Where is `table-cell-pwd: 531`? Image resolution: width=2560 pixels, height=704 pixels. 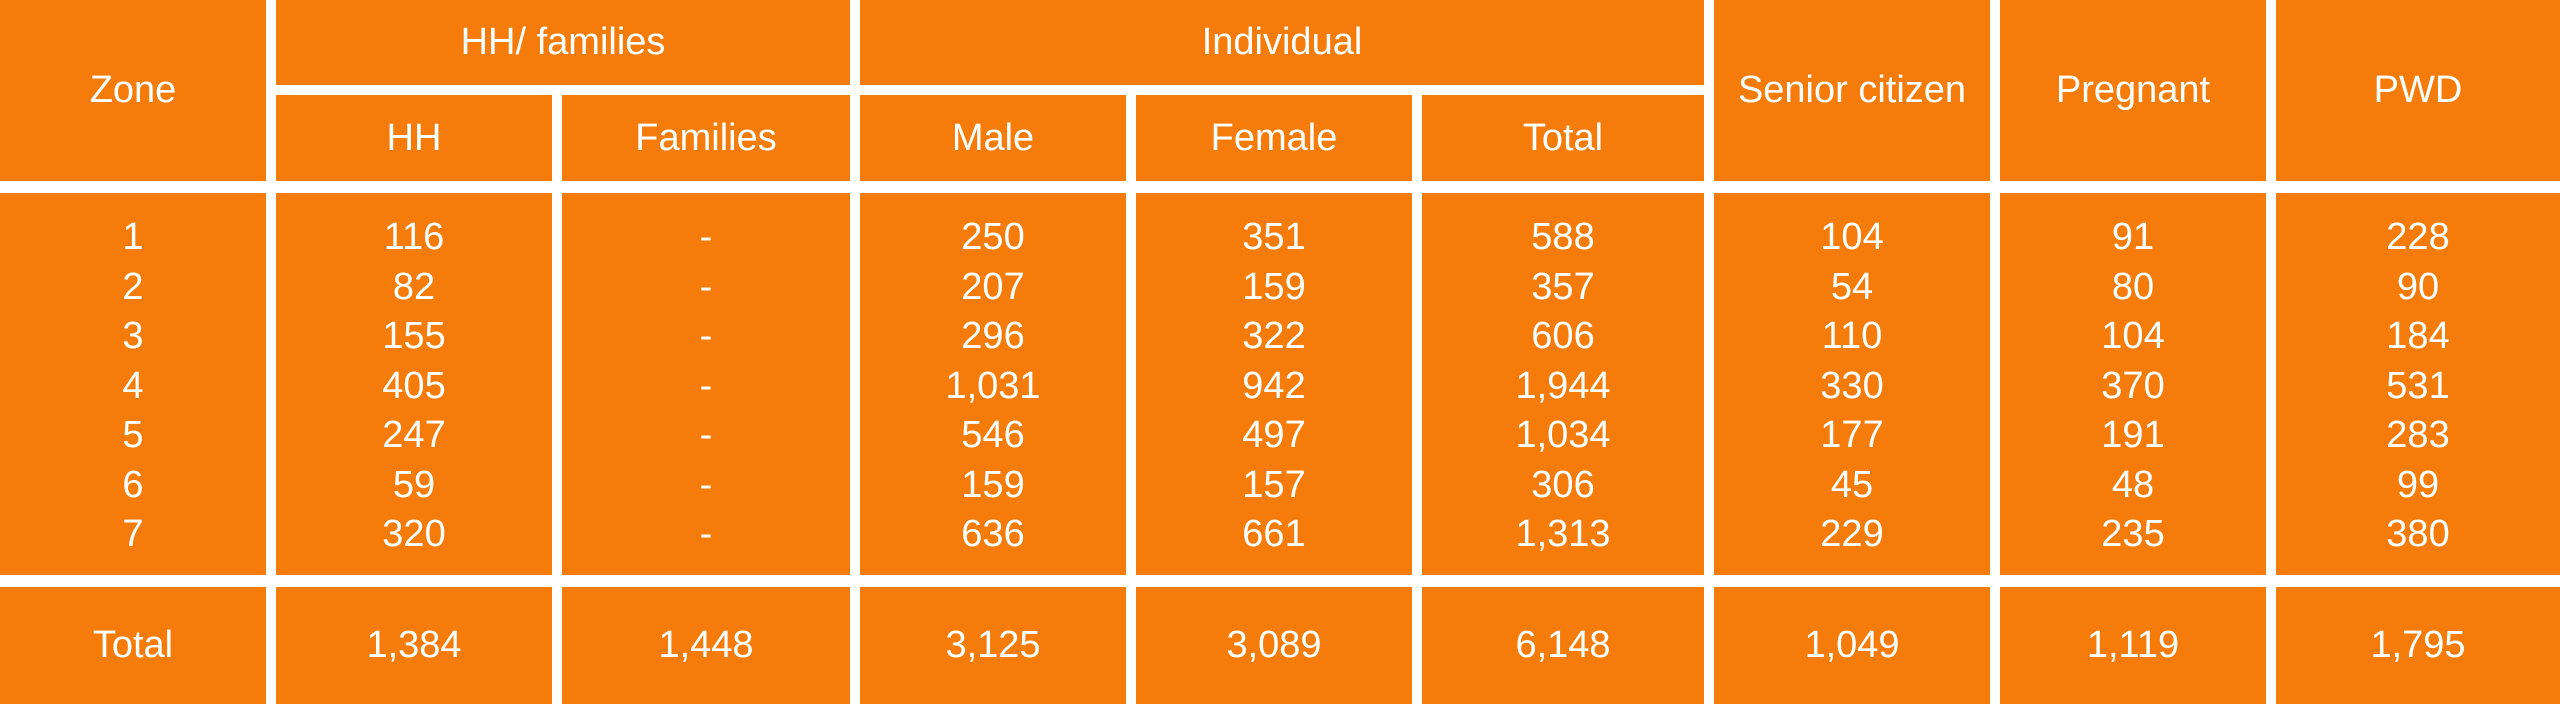 table-cell-pwd: 531 is located at coordinates (2418, 385).